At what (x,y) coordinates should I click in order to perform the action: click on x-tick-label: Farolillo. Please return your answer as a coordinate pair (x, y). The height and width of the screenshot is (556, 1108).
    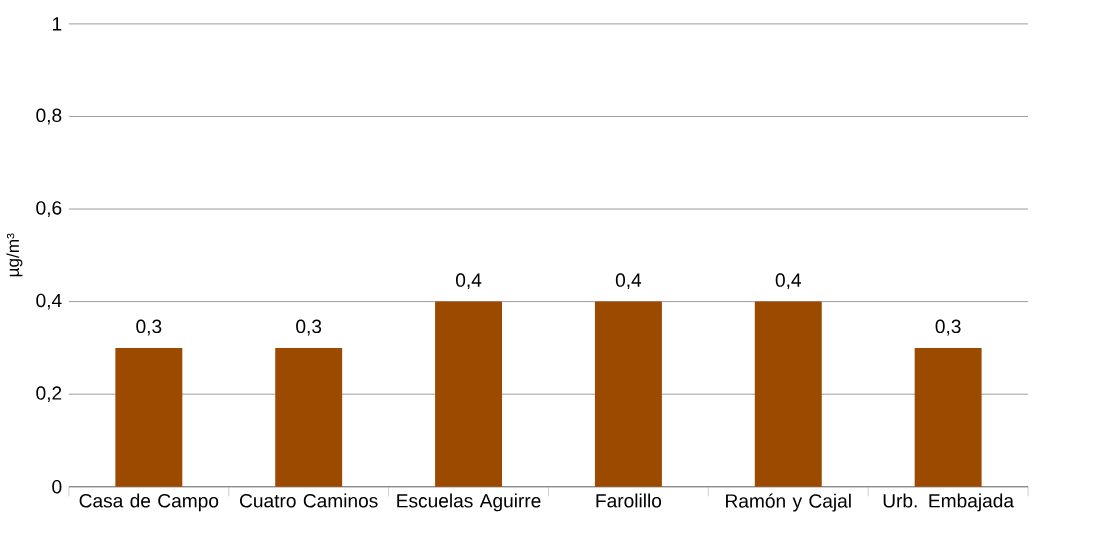
    Looking at the image, I should click on (629, 500).